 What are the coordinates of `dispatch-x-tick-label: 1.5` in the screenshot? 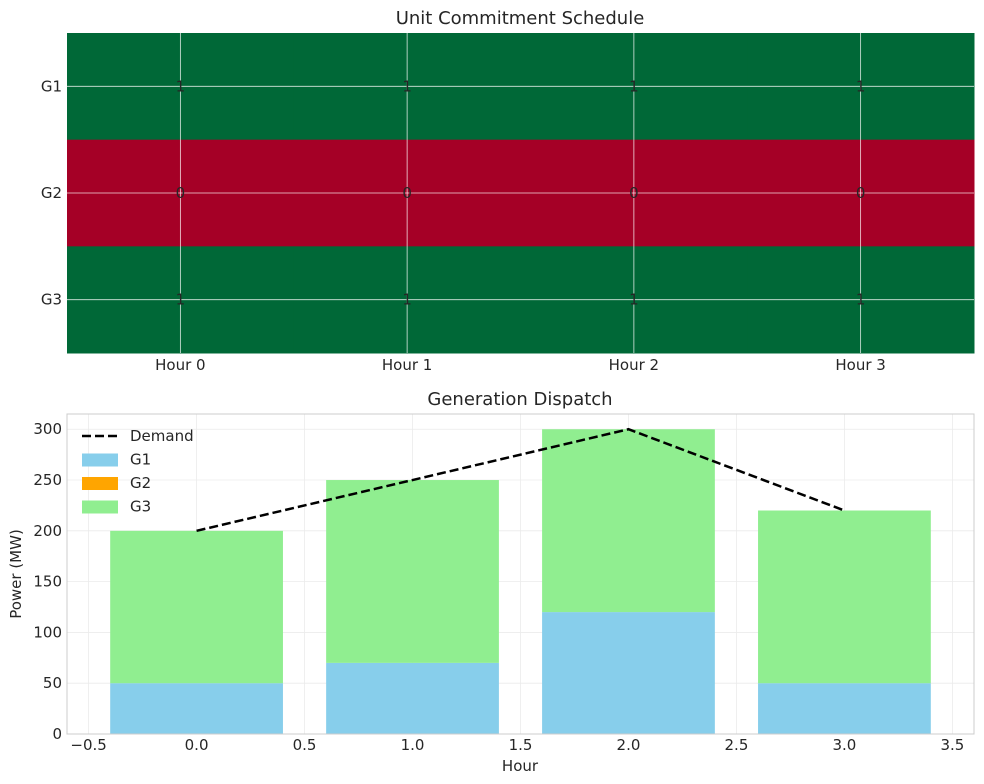 It's located at (521, 745).